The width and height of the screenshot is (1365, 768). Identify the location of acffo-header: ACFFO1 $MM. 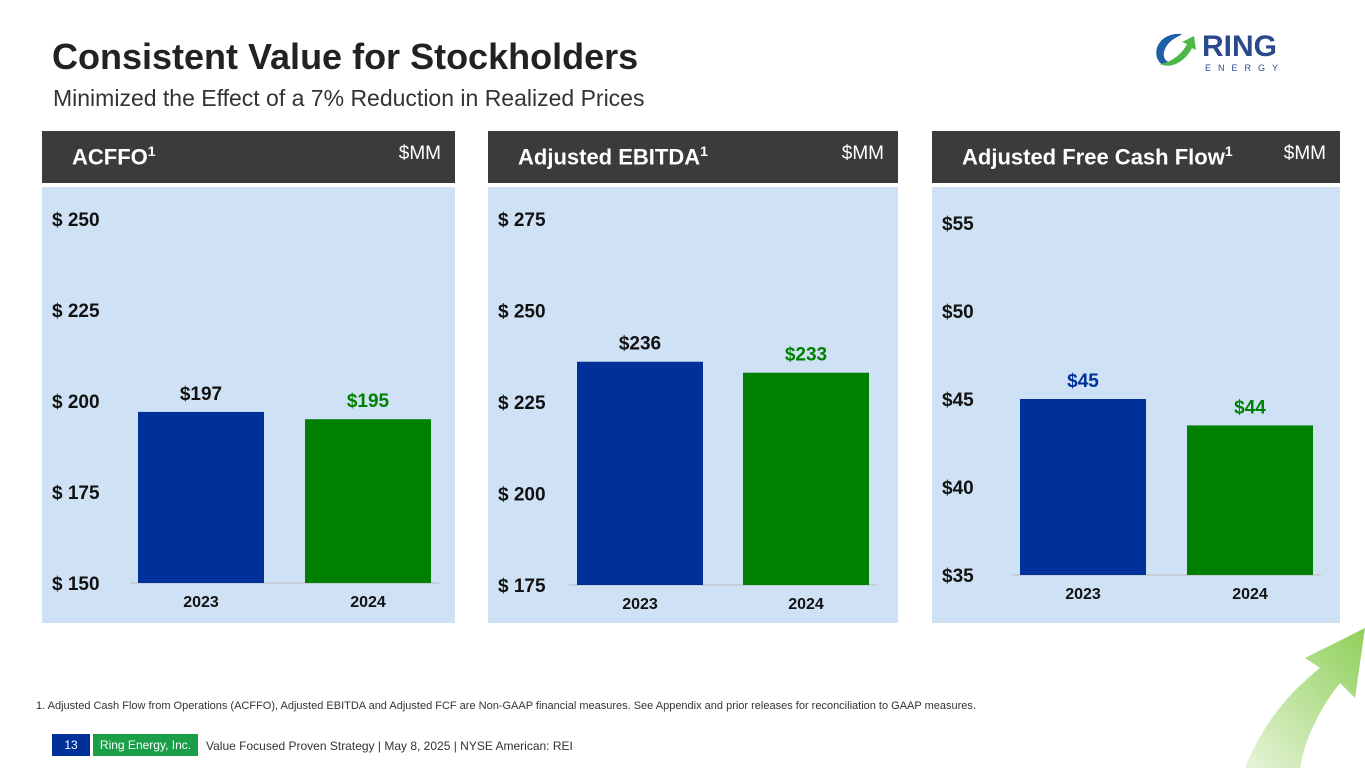
(248, 157).